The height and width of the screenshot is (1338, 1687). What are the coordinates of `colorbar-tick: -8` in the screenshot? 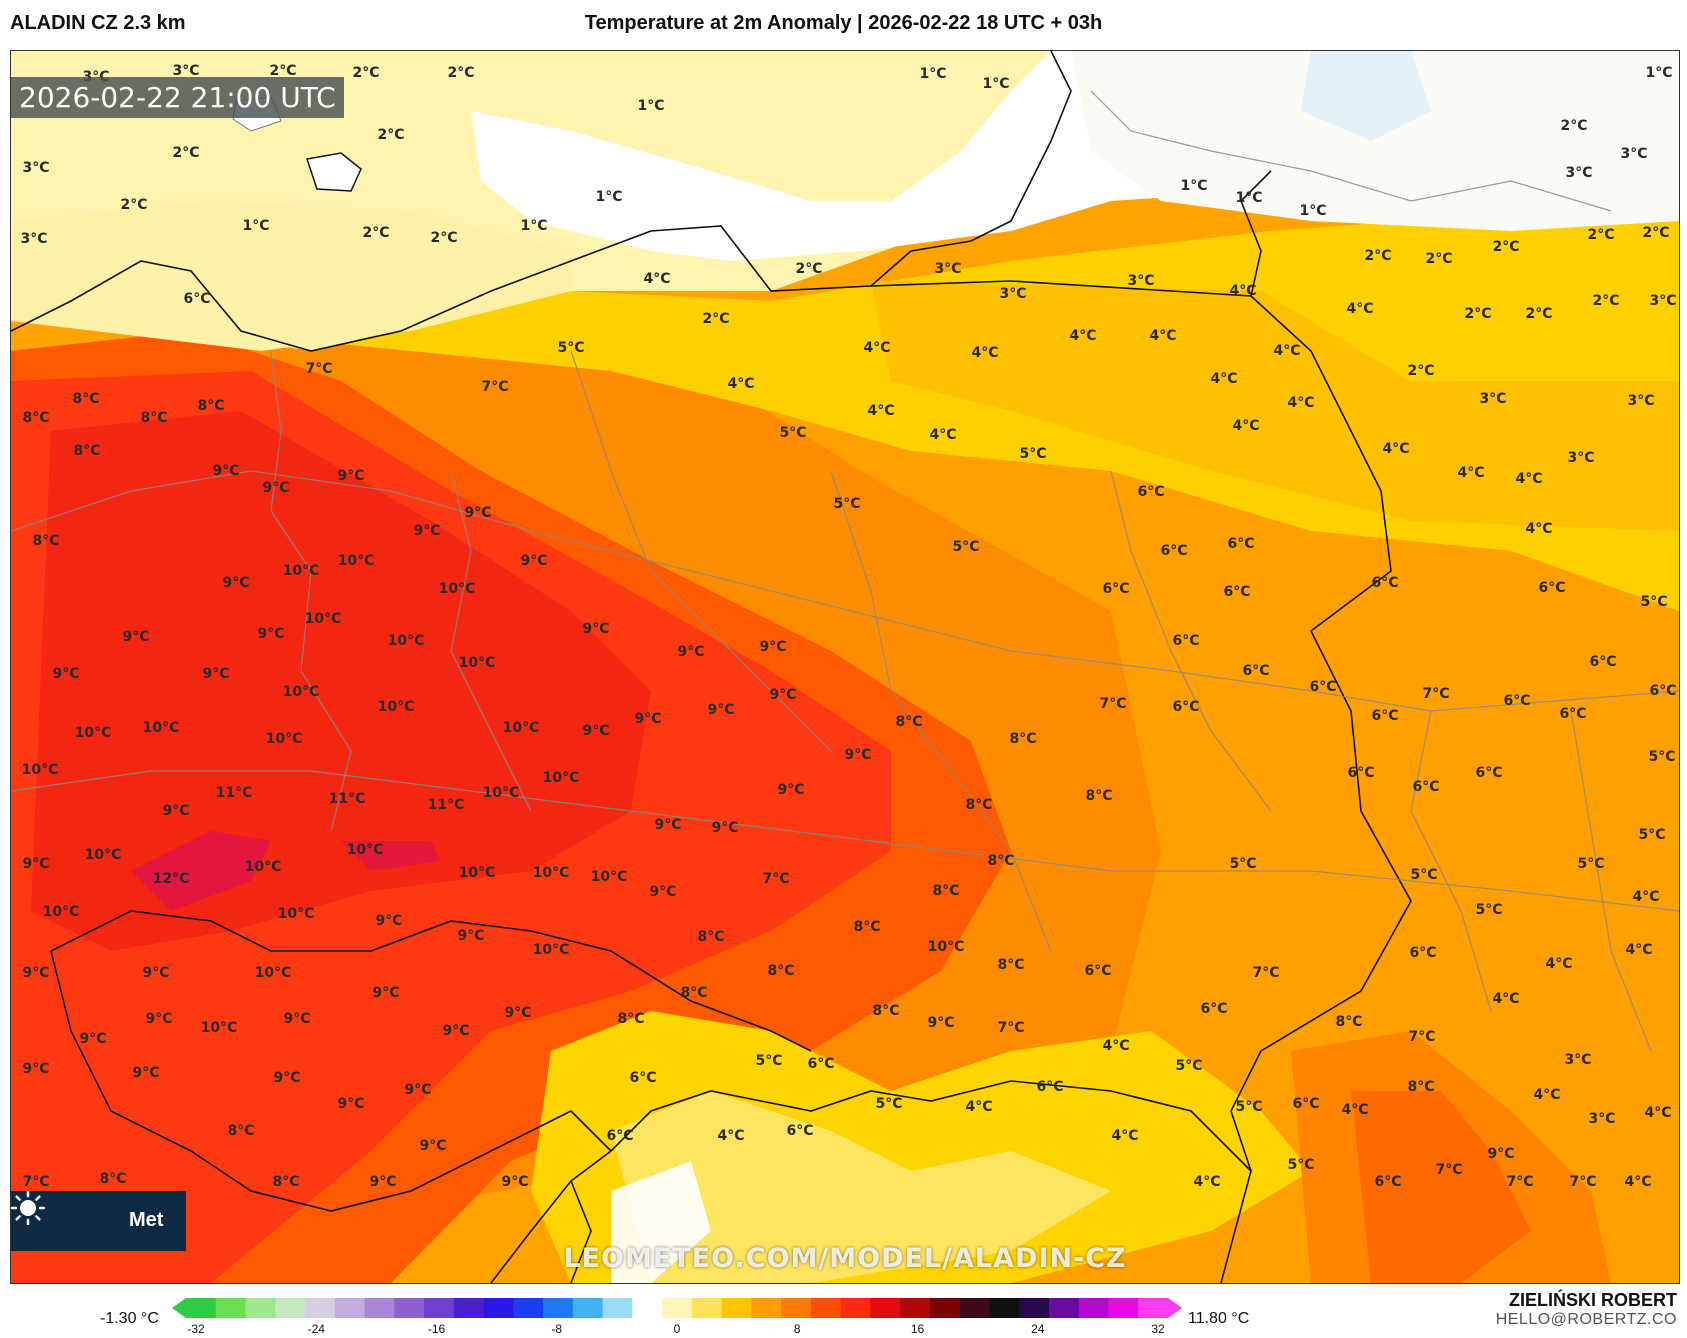 It's located at (557, 1329).